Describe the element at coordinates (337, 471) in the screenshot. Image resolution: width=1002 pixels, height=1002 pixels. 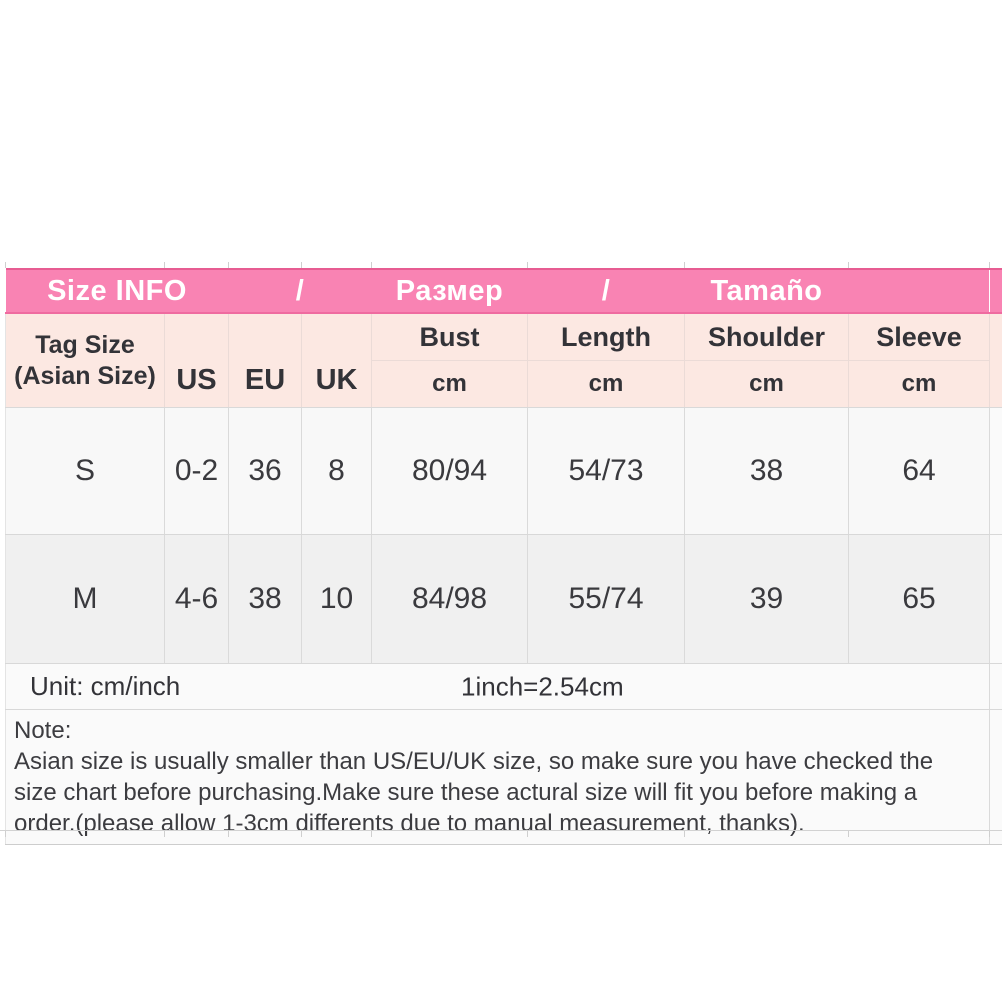
I see `cell-s-uk: 8` at that location.